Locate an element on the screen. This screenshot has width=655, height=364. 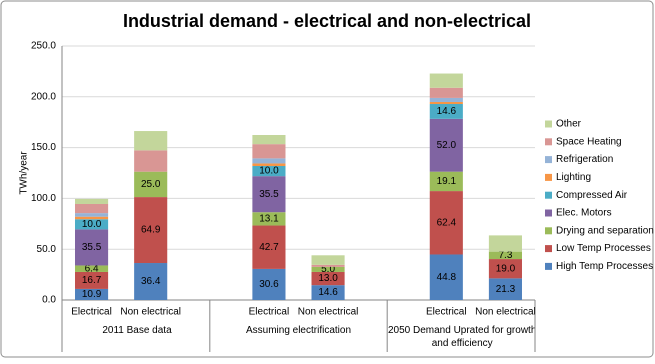
value-label: 7.3 is located at coordinates (505, 255).